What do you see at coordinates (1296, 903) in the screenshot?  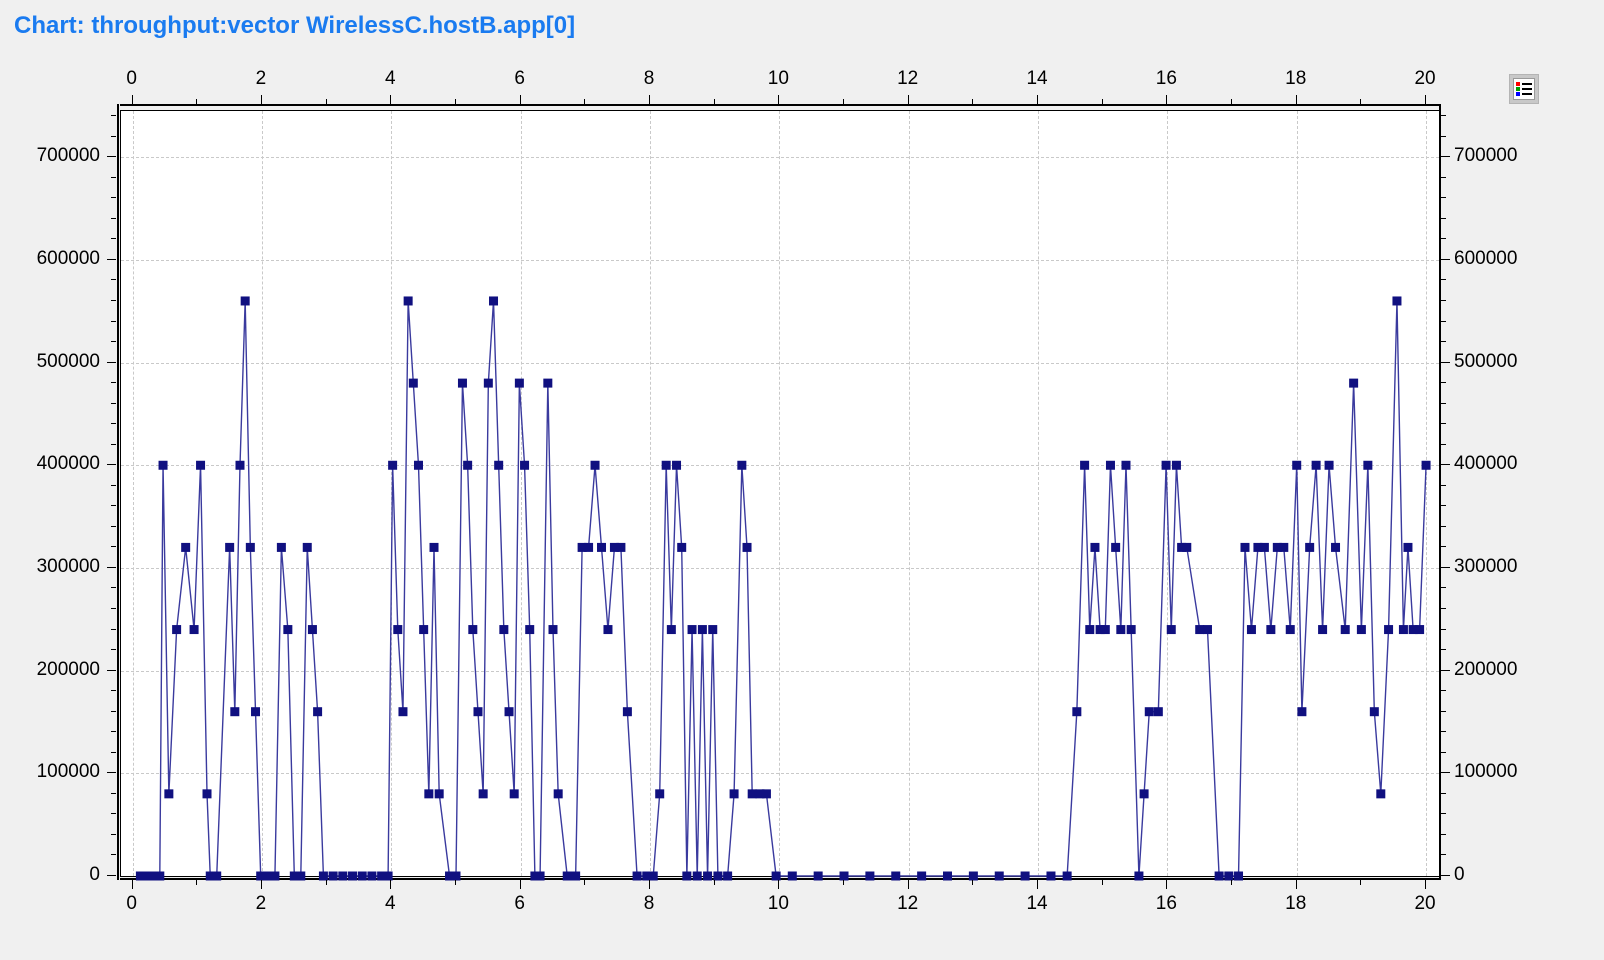 I see `x-tick-label-bottom: 18` at bounding box center [1296, 903].